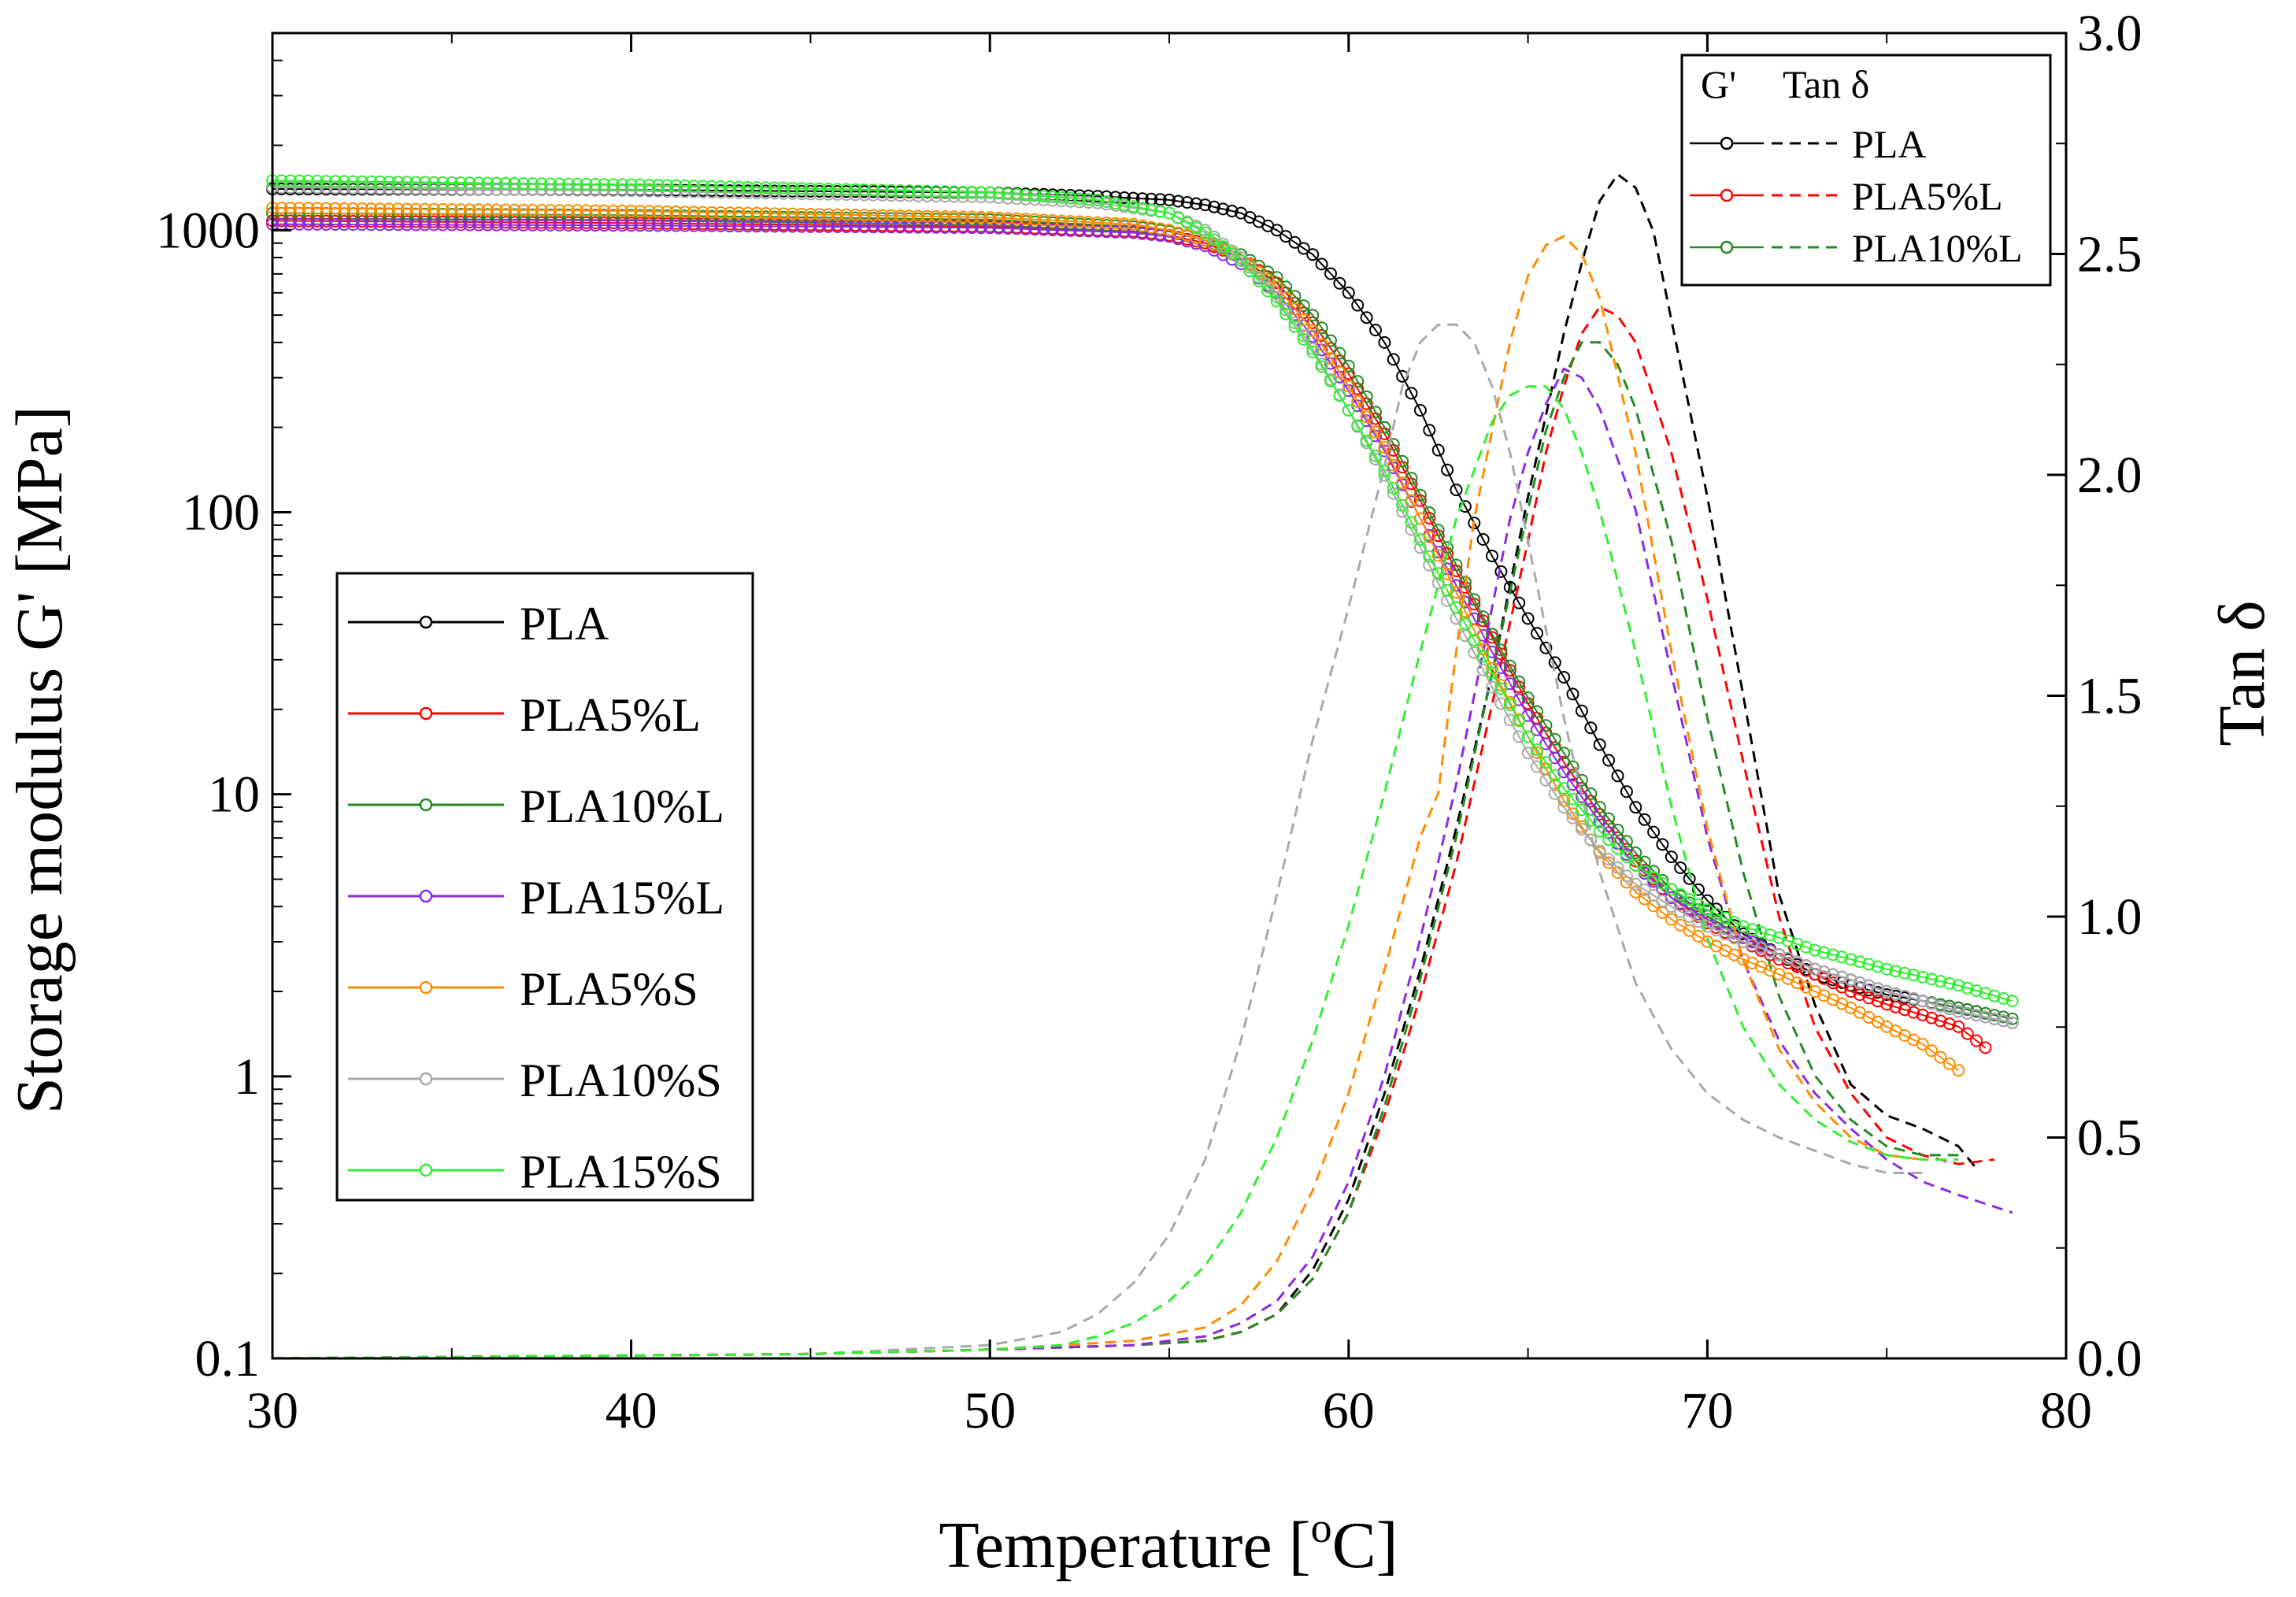 This screenshot has height=1597, width=2296. What do you see at coordinates (621, 1172) in the screenshot?
I see `legend-main-label: PLA15%S` at bounding box center [621, 1172].